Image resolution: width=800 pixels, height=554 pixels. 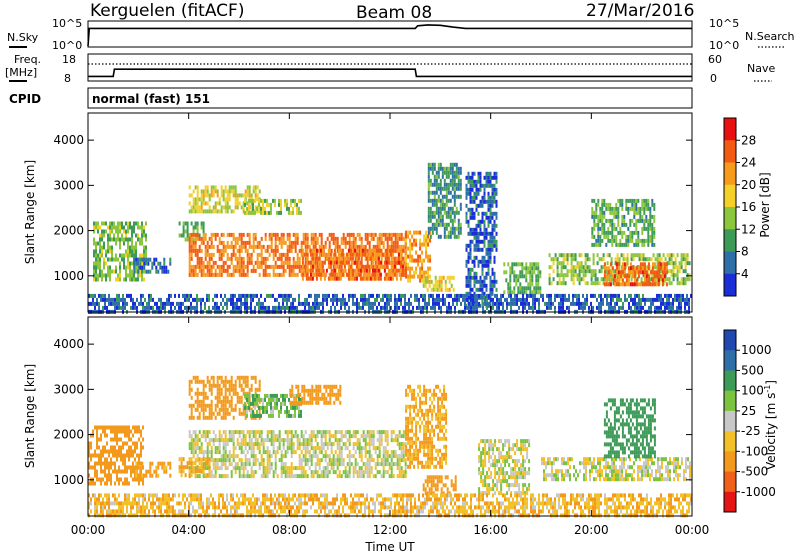 What do you see at coordinates (68, 185) in the screenshot?
I see `y-tick-label: 3000` at bounding box center [68, 185].